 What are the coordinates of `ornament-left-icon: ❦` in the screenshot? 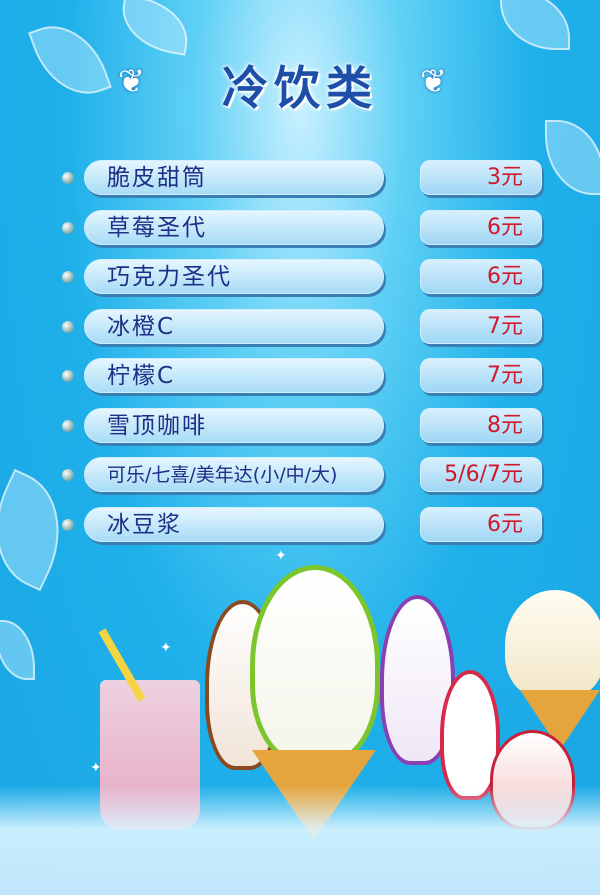 It's located at (131, 81).